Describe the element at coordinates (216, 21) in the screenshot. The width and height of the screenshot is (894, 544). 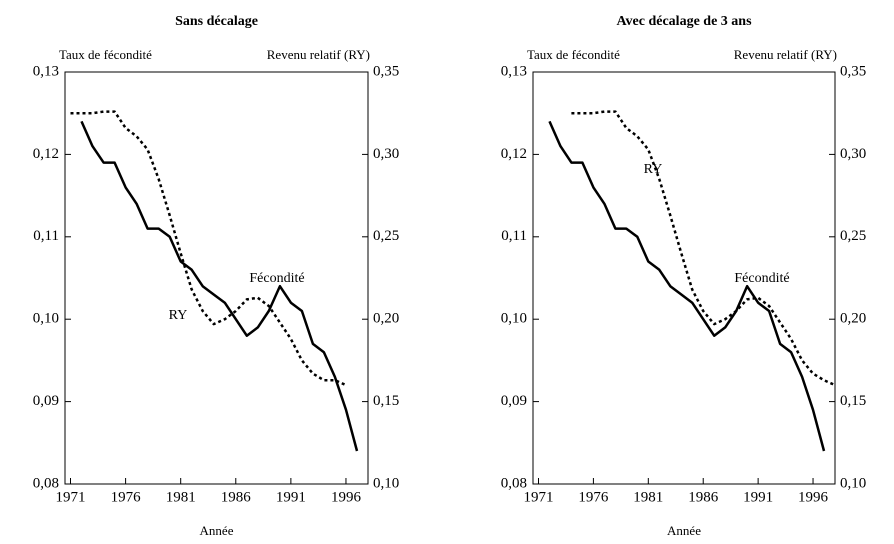
I see `chart-title: Sans décalage` at that location.